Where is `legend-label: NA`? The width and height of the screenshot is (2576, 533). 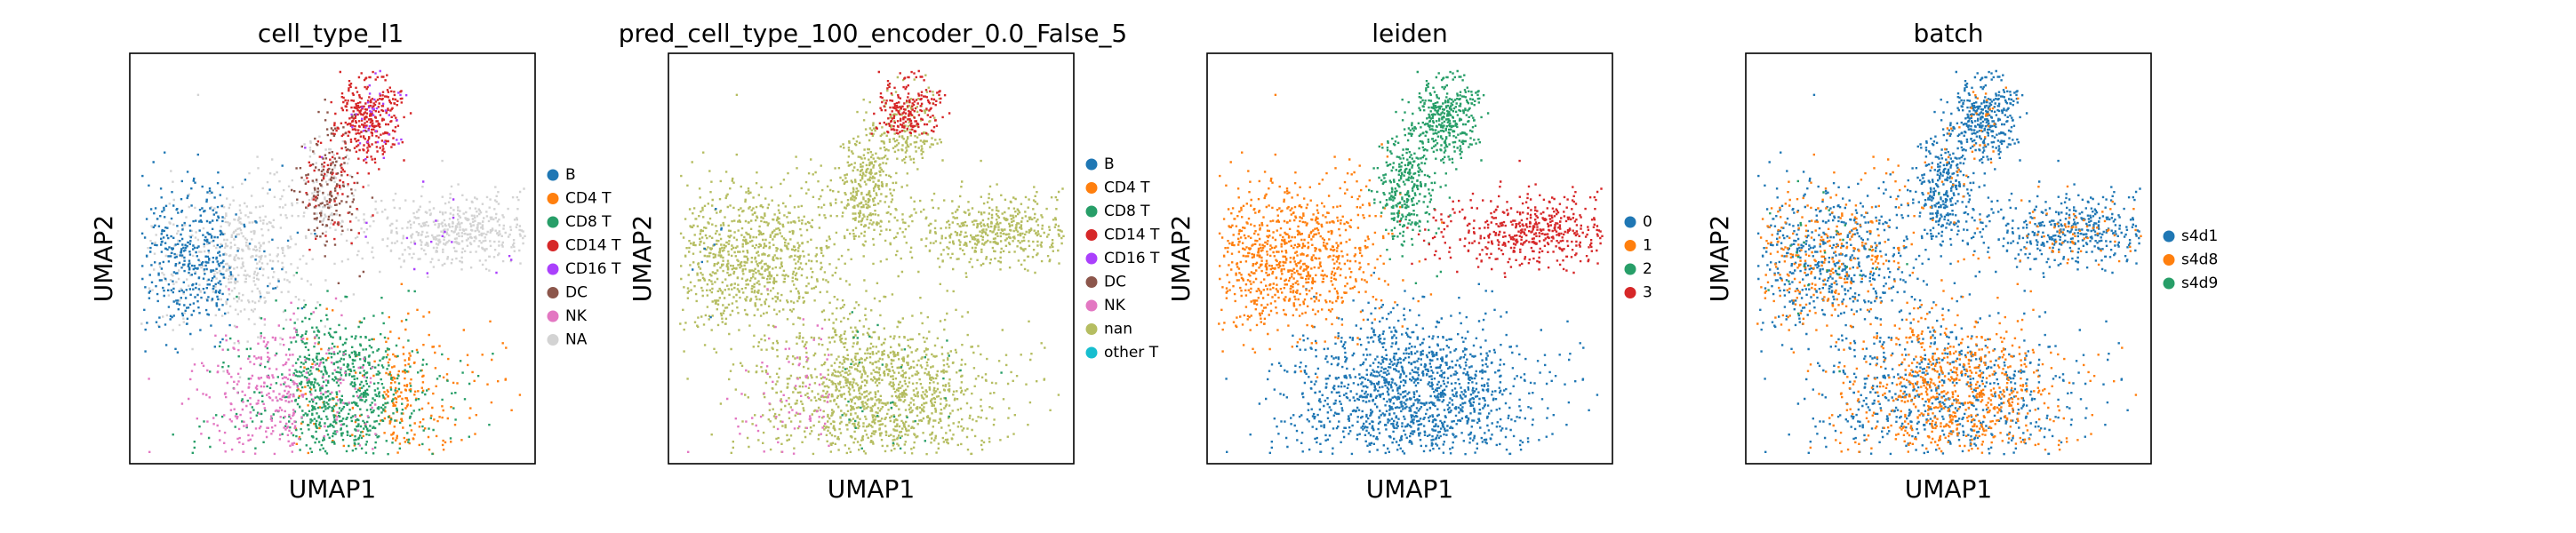
legend-label: NA is located at coordinates (576, 340).